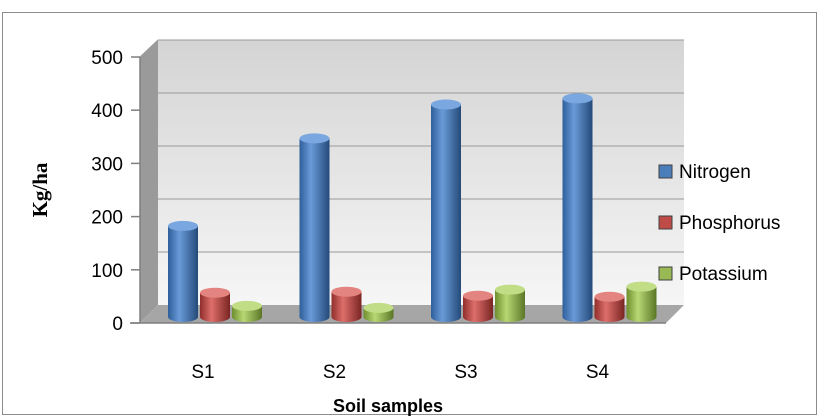  I want to click on left-wall, so click(149, 181).